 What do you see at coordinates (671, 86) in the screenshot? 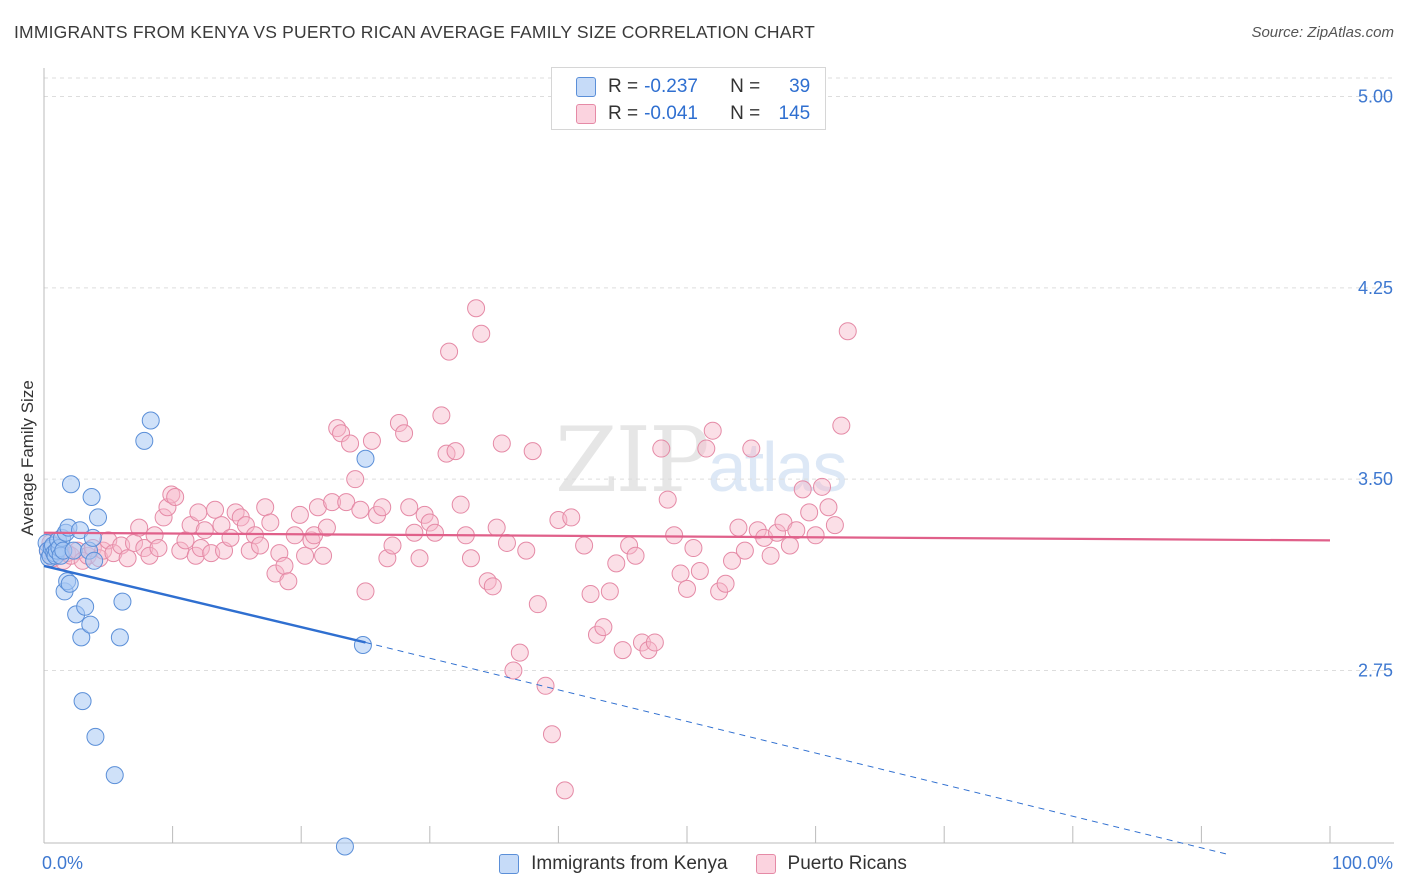
I see `legend-r-value-kenya: -0.237` at bounding box center [671, 86].